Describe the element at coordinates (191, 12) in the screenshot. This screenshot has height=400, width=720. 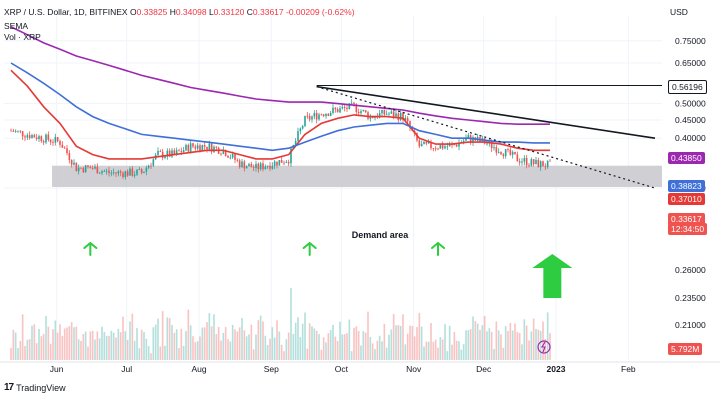
I see `ohlc-value: 0.34098` at that location.